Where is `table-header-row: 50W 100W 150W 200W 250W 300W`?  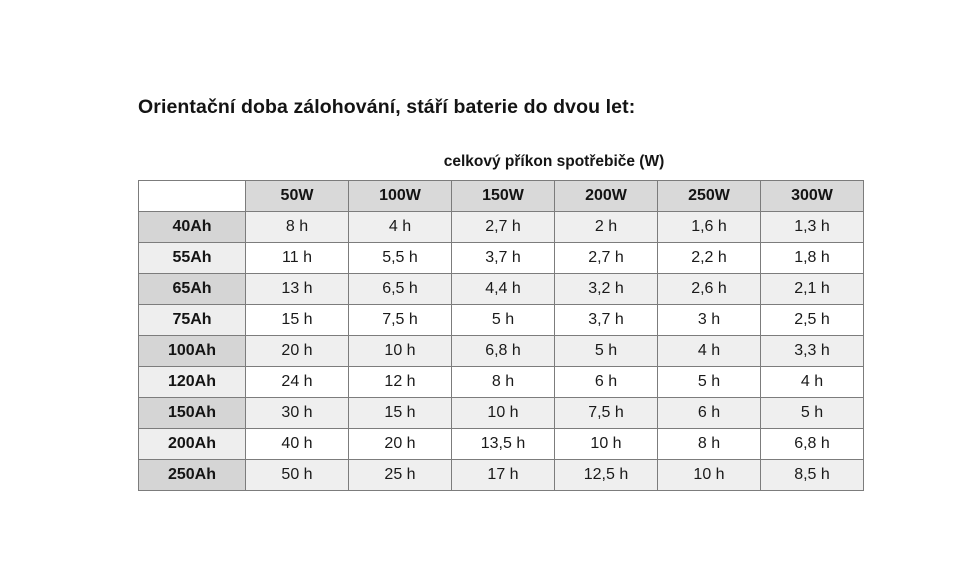
table-header-row: 50W 100W 150W 200W 250W 300W is located at coordinates (501, 196).